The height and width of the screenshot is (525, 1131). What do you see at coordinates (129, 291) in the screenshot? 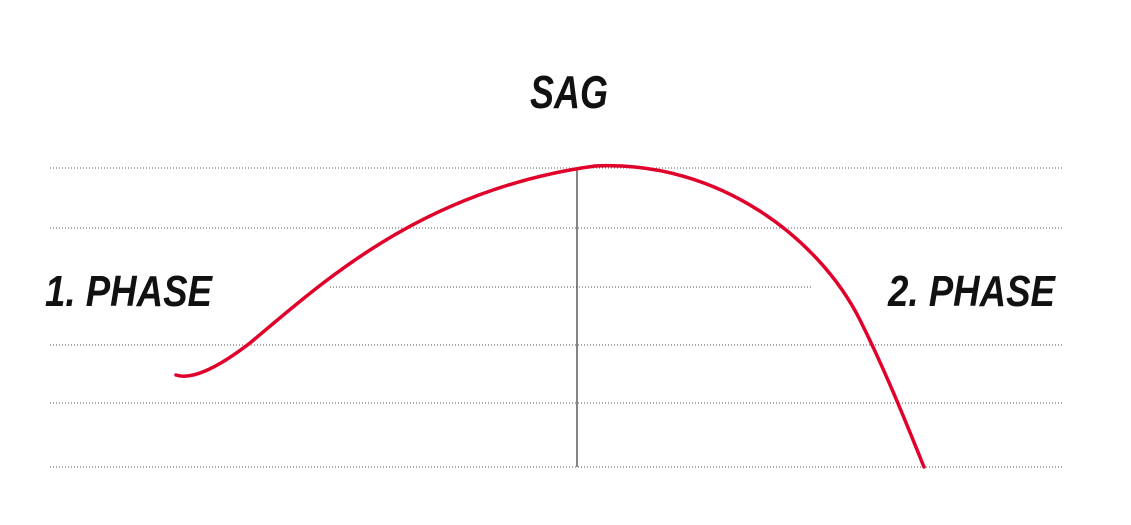
I see `phase-label: 1. PHASE` at bounding box center [129, 291].